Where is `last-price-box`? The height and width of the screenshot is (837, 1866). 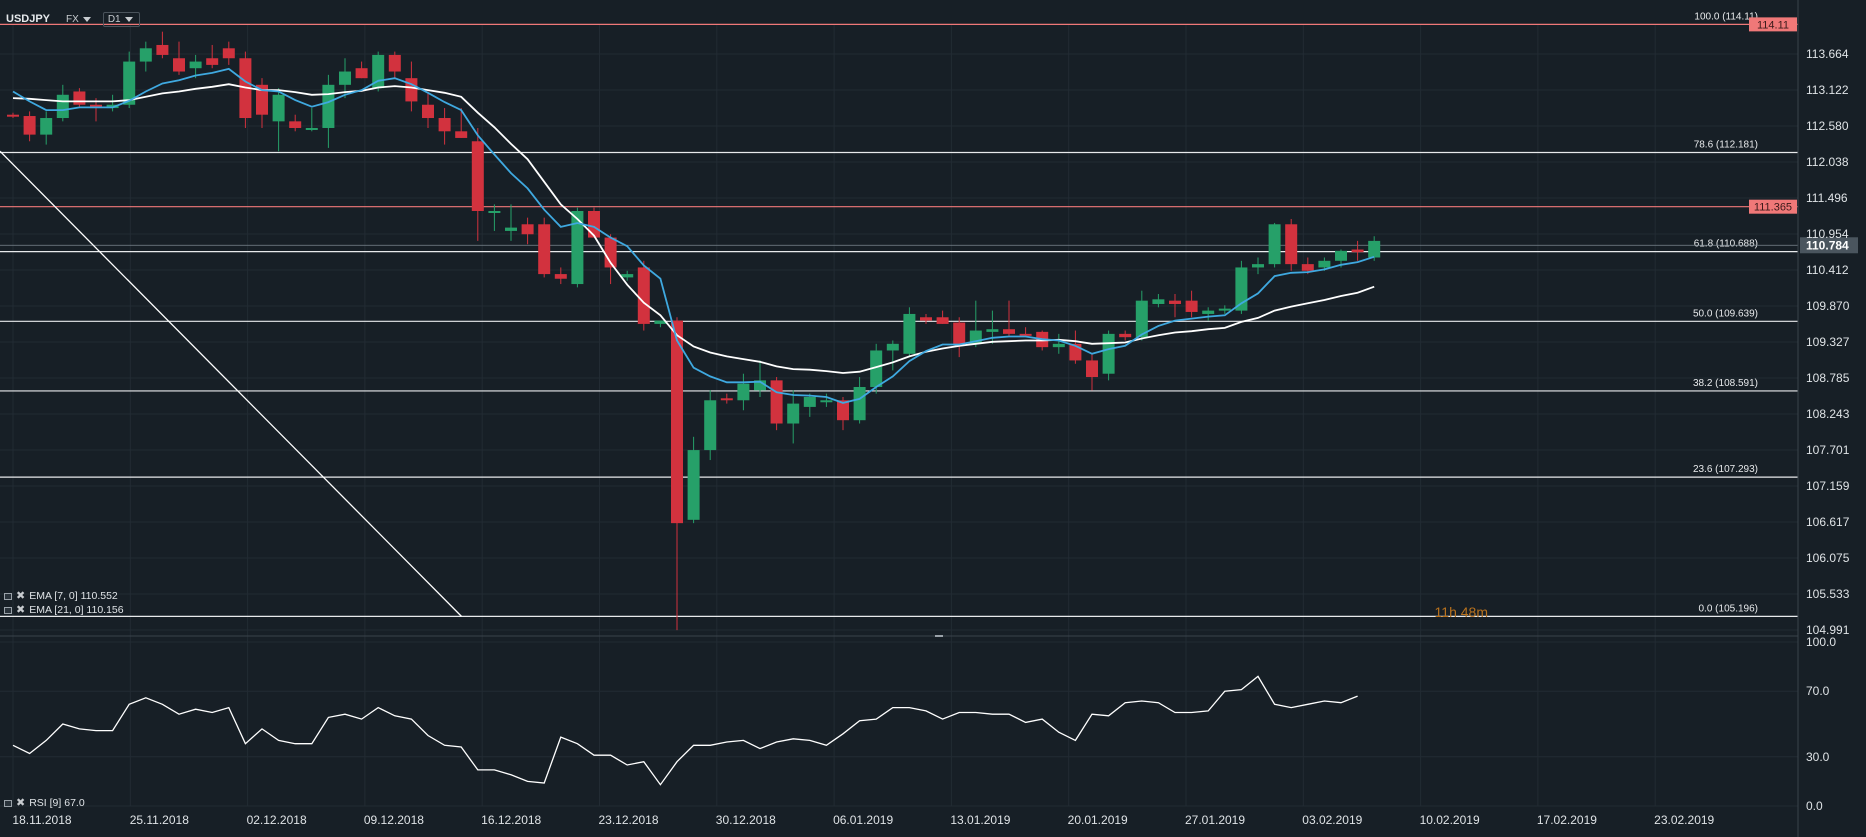
last-price-box is located at coordinates (1829, 245).